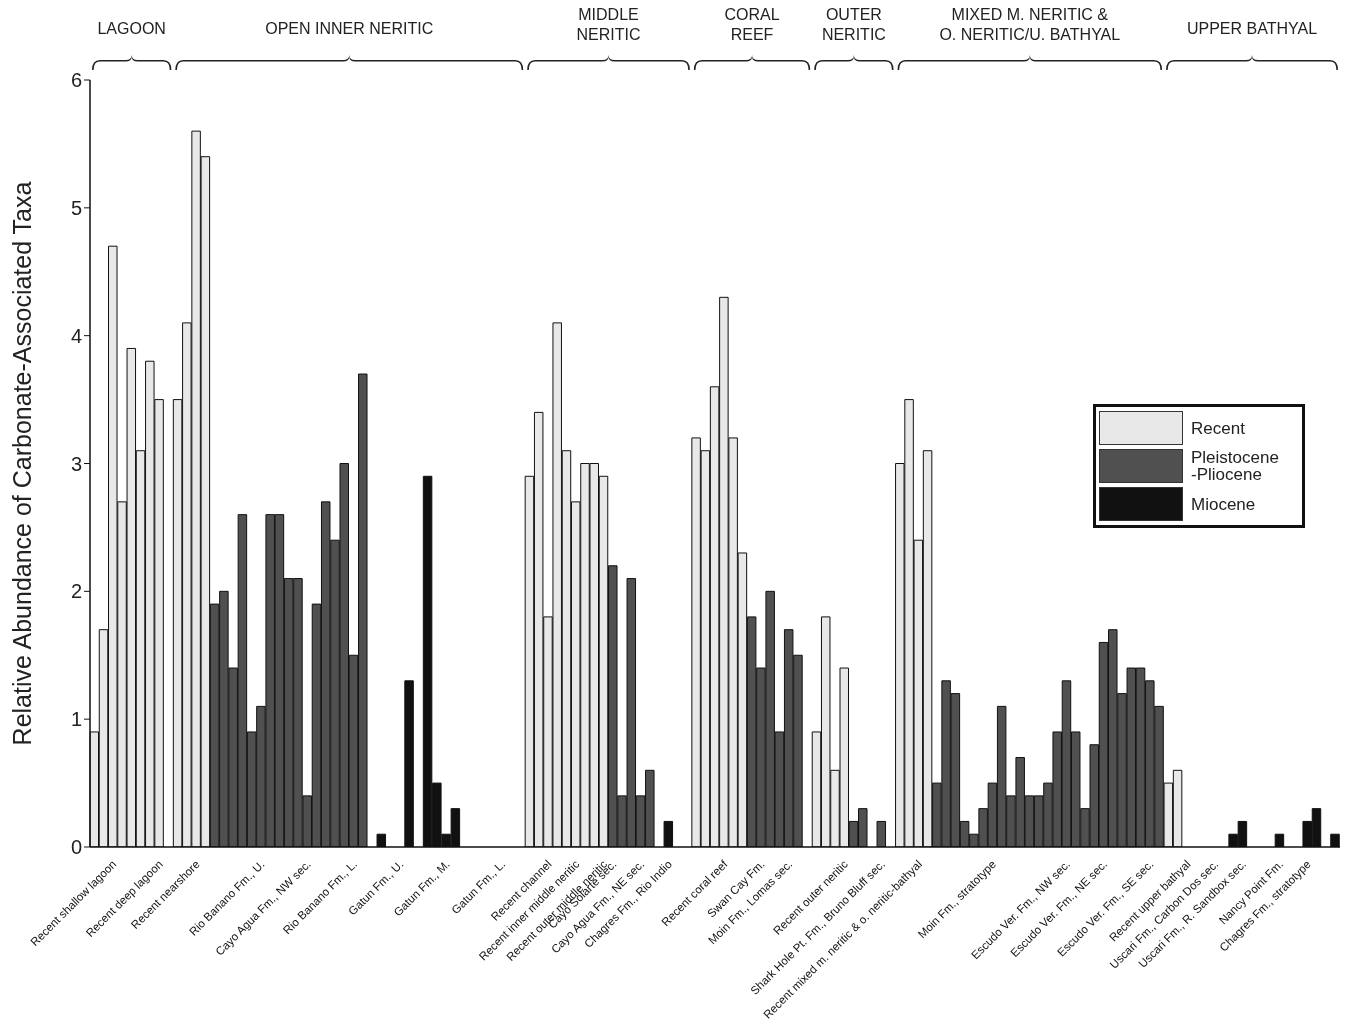 The height and width of the screenshot is (1034, 1349). What do you see at coordinates (76, 463) in the screenshot?
I see `y-tick-label: 3` at bounding box center [76, 463].